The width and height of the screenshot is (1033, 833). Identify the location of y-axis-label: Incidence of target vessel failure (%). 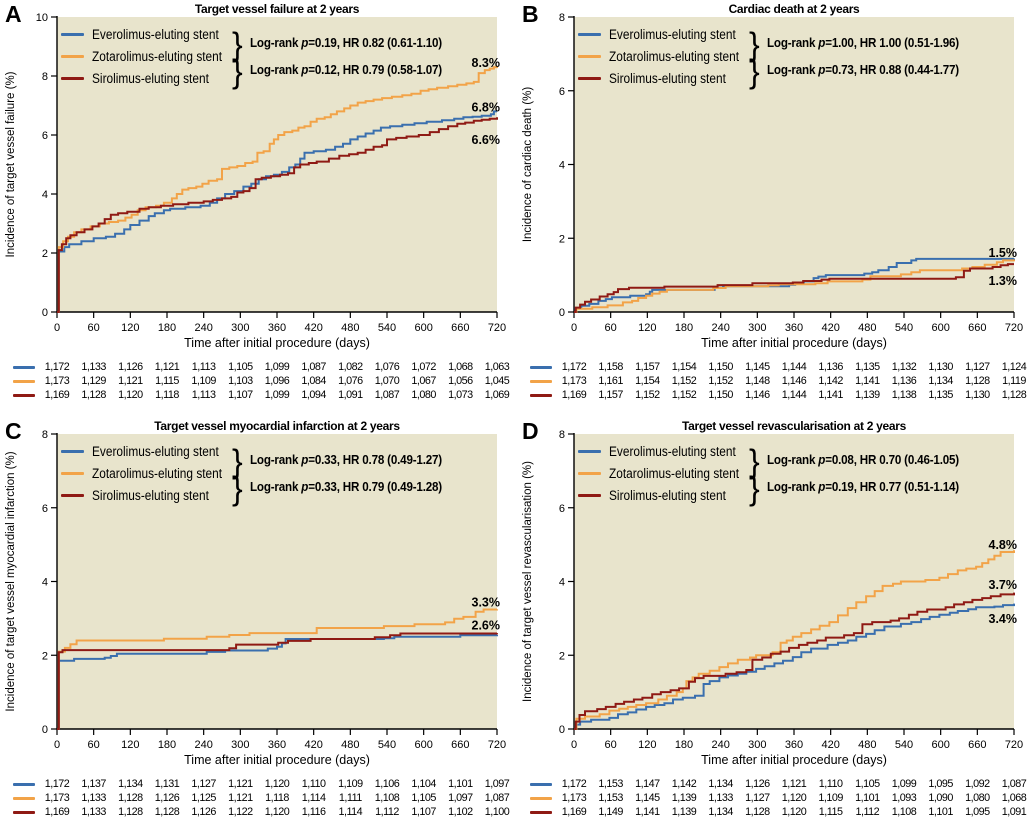
(11, 164).